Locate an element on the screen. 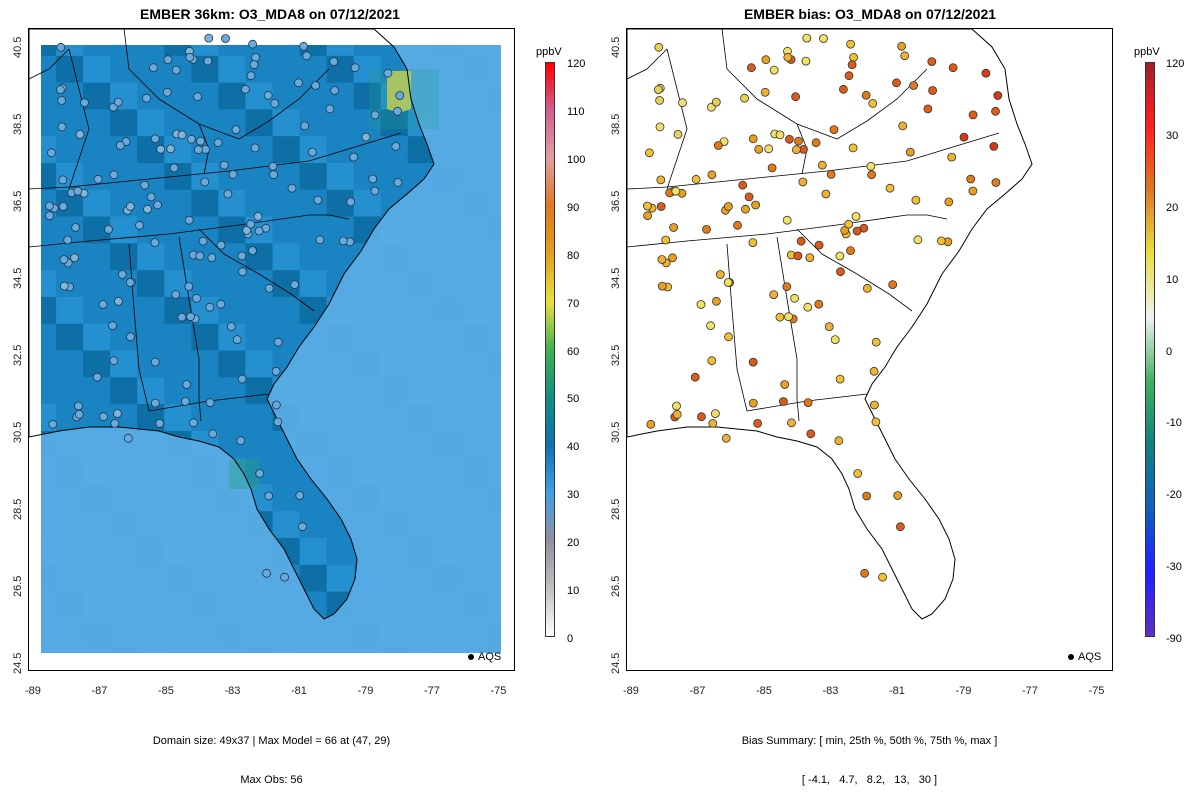 This screenshot has width=1200, height=800. colorbar-tick-label: 90 is located at coordinates (573, 207).